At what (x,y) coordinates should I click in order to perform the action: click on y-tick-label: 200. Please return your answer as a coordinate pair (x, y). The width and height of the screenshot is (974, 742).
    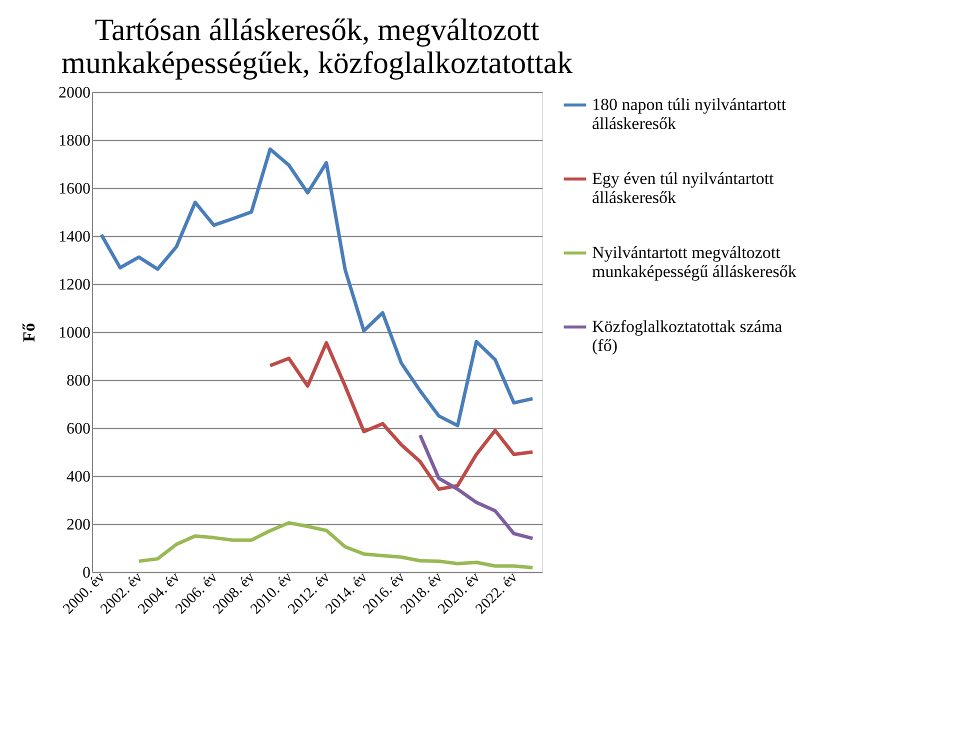
    Looking at the image, I should click on (78, 525).